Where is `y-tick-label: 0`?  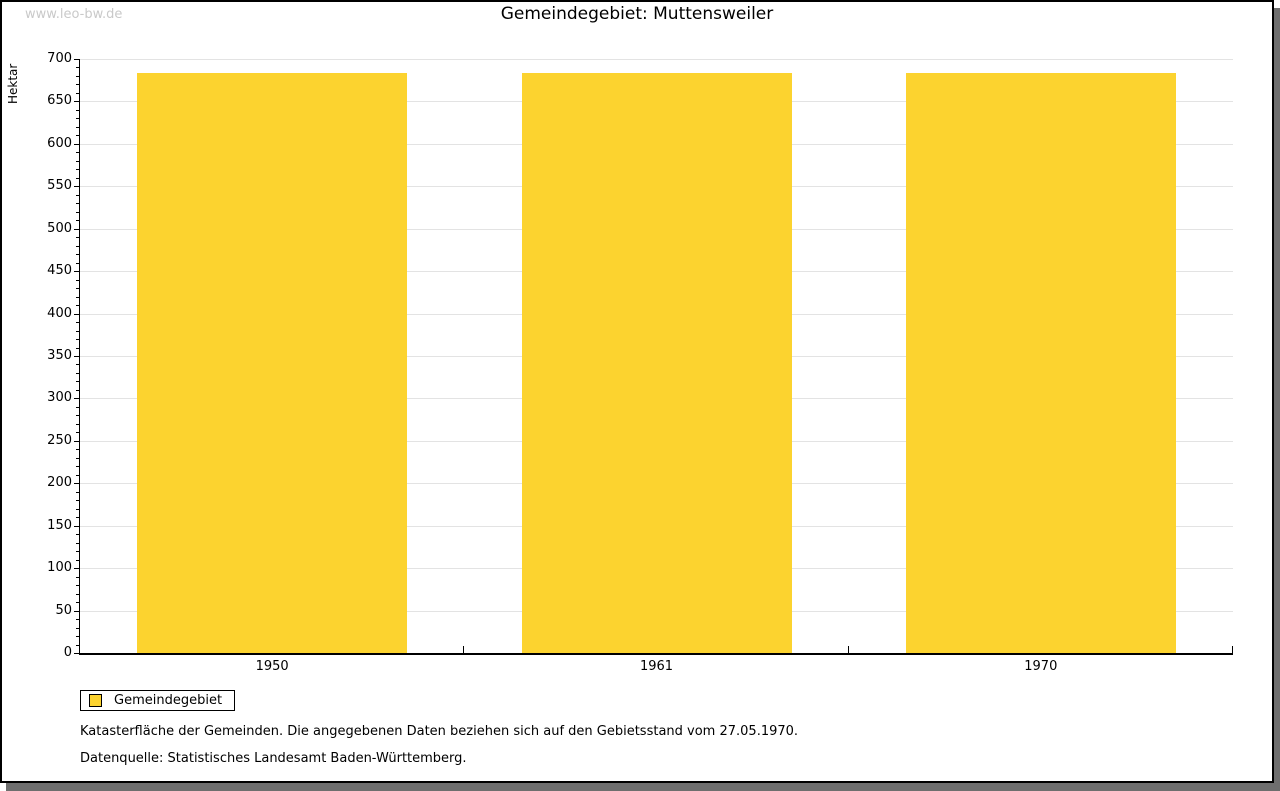 y-tick-label: 0 is located at coordinates (67, 652).